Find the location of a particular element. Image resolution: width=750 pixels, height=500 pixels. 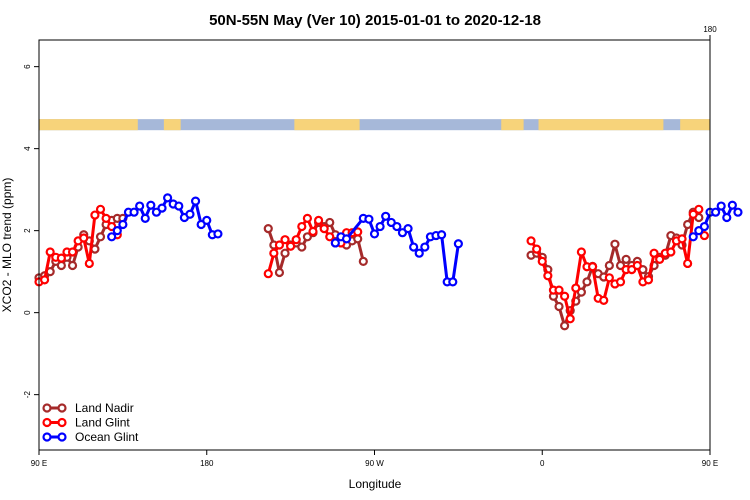

y-tick-label: 6 is located at coordinates (27, 66).